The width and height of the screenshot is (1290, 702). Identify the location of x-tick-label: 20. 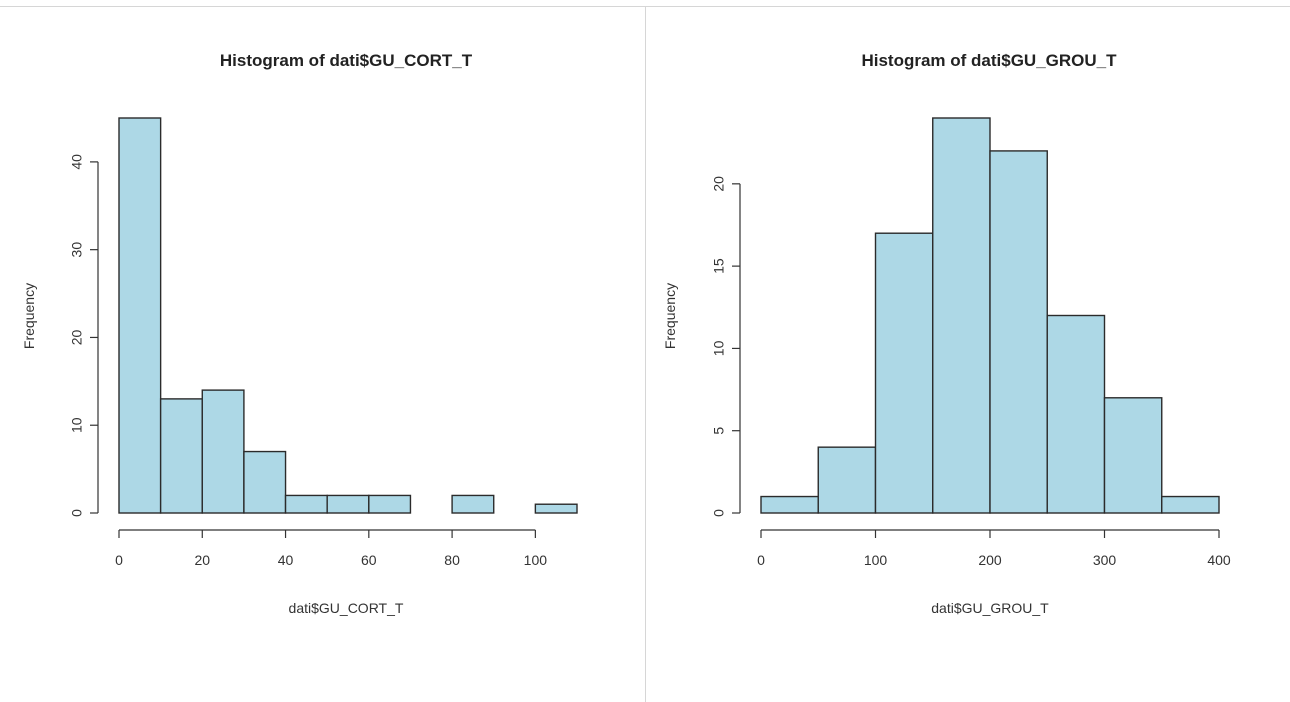
(202, 560).